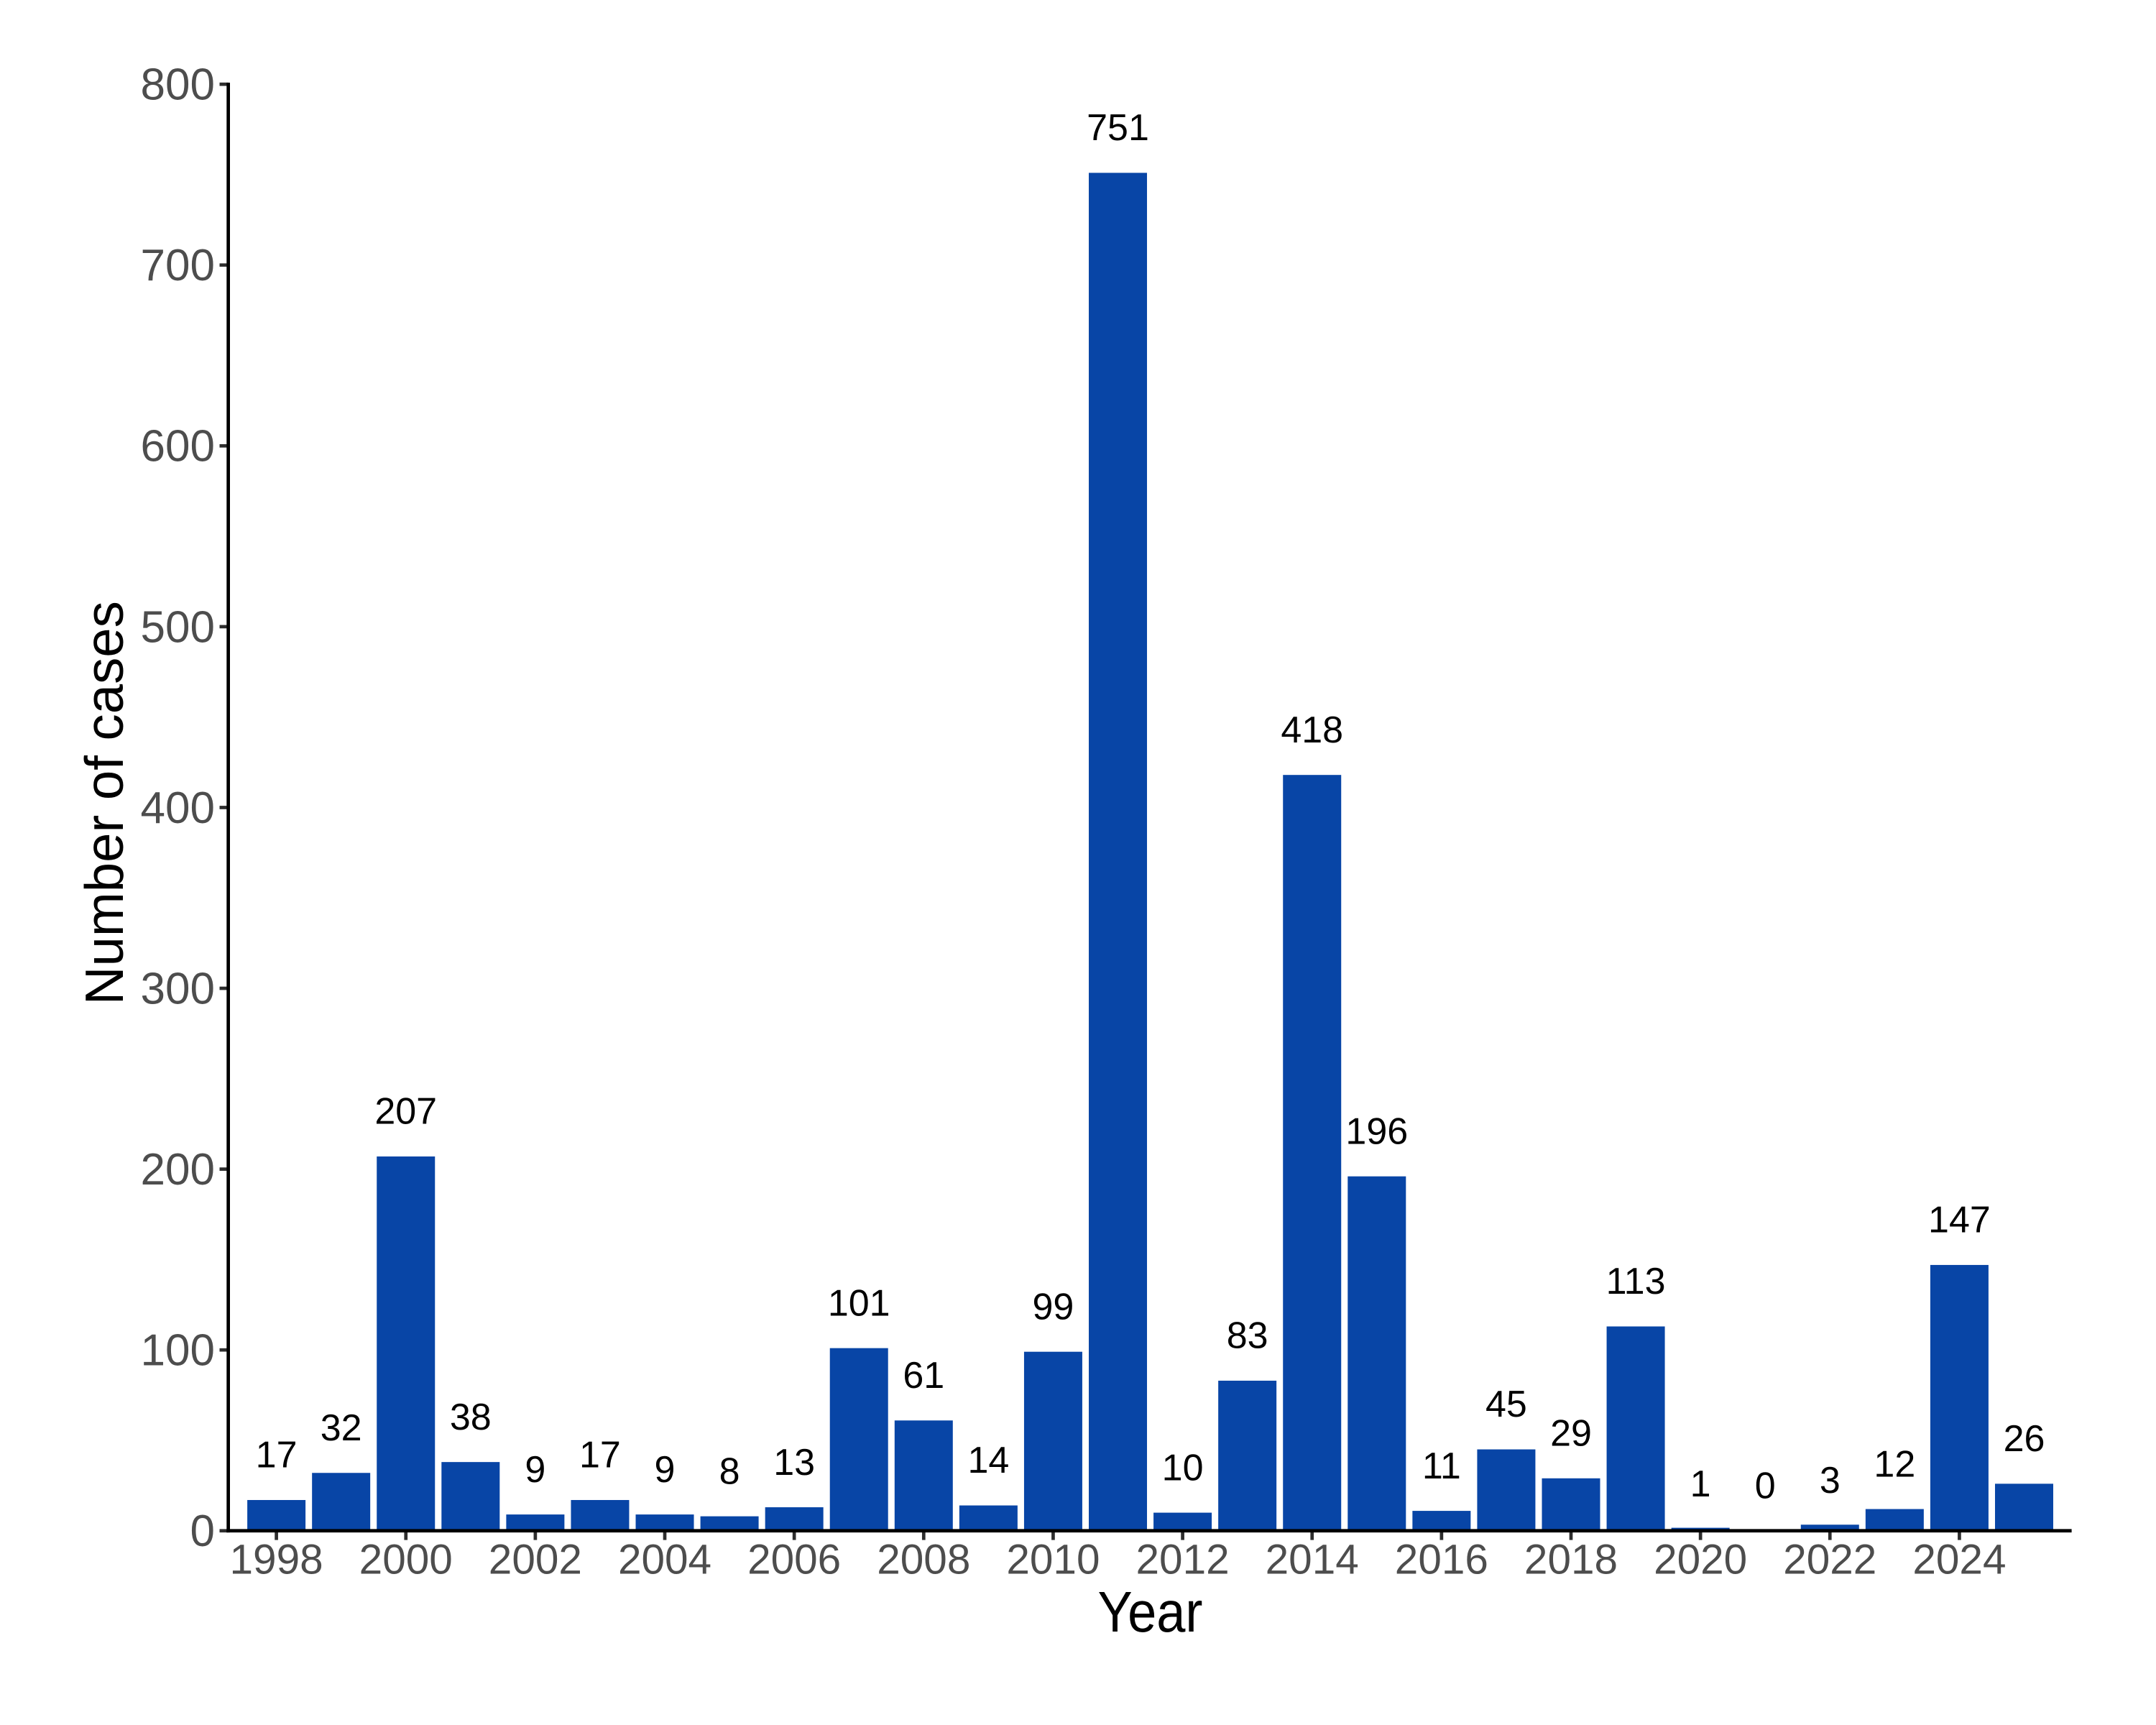 The image size is (2156, 1725). Describe the element at coordinates (178, 627) in the screenshot. I see `svg-text: 500` at that location.